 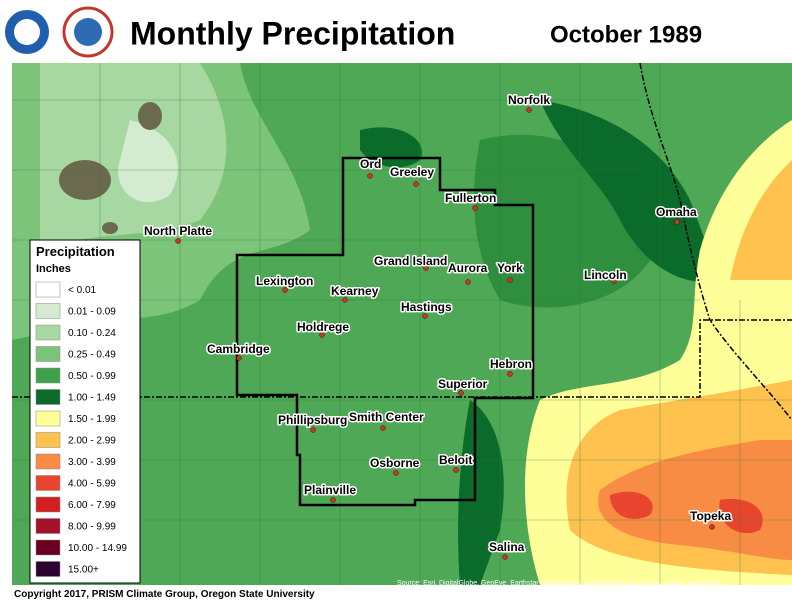 I want to click on legend-label: < 0.01, so click(x=82, y=290).